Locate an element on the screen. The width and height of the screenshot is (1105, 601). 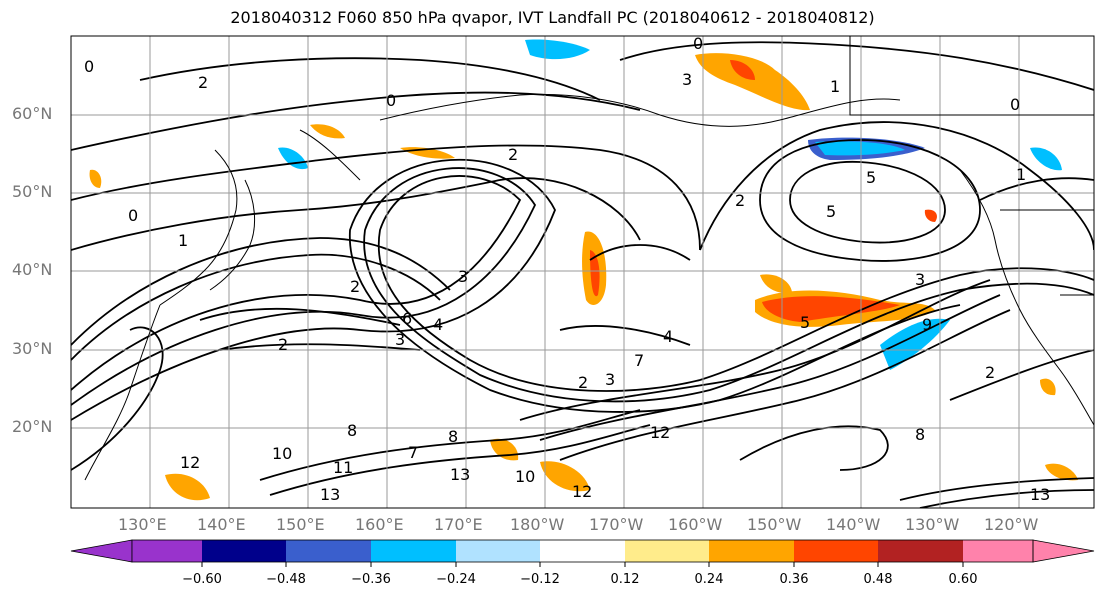
lon-label: 150°W is located at coordinates (774, 524).